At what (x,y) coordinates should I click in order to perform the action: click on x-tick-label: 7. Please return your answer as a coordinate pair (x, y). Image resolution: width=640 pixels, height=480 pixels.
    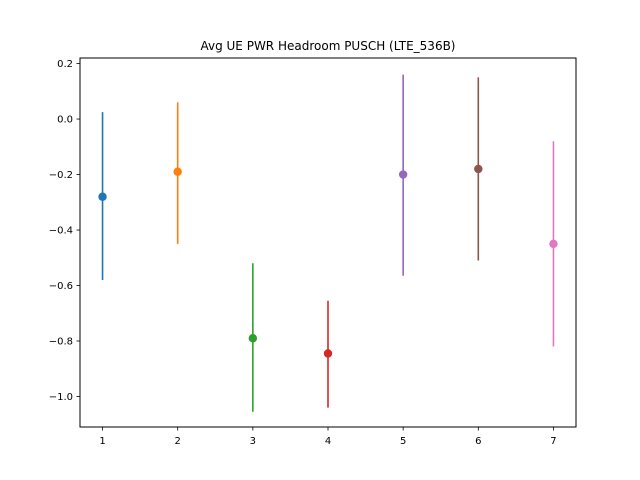
    Looking at the image, I should click on (553, 441).